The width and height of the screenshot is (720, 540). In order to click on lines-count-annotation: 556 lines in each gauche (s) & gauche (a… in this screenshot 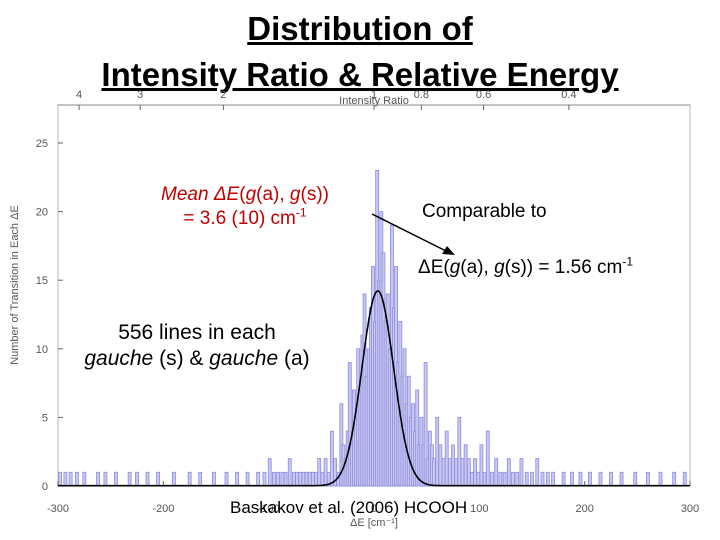, I will do `click(197, 345)`.